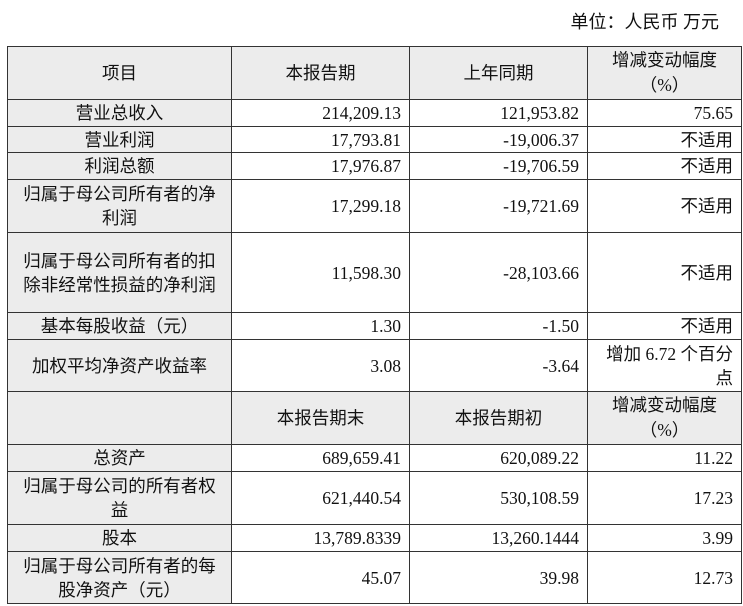 The height and width of the screenshot is (606, 743). I want to click on cell-current: 1.30, so click(320, 326).